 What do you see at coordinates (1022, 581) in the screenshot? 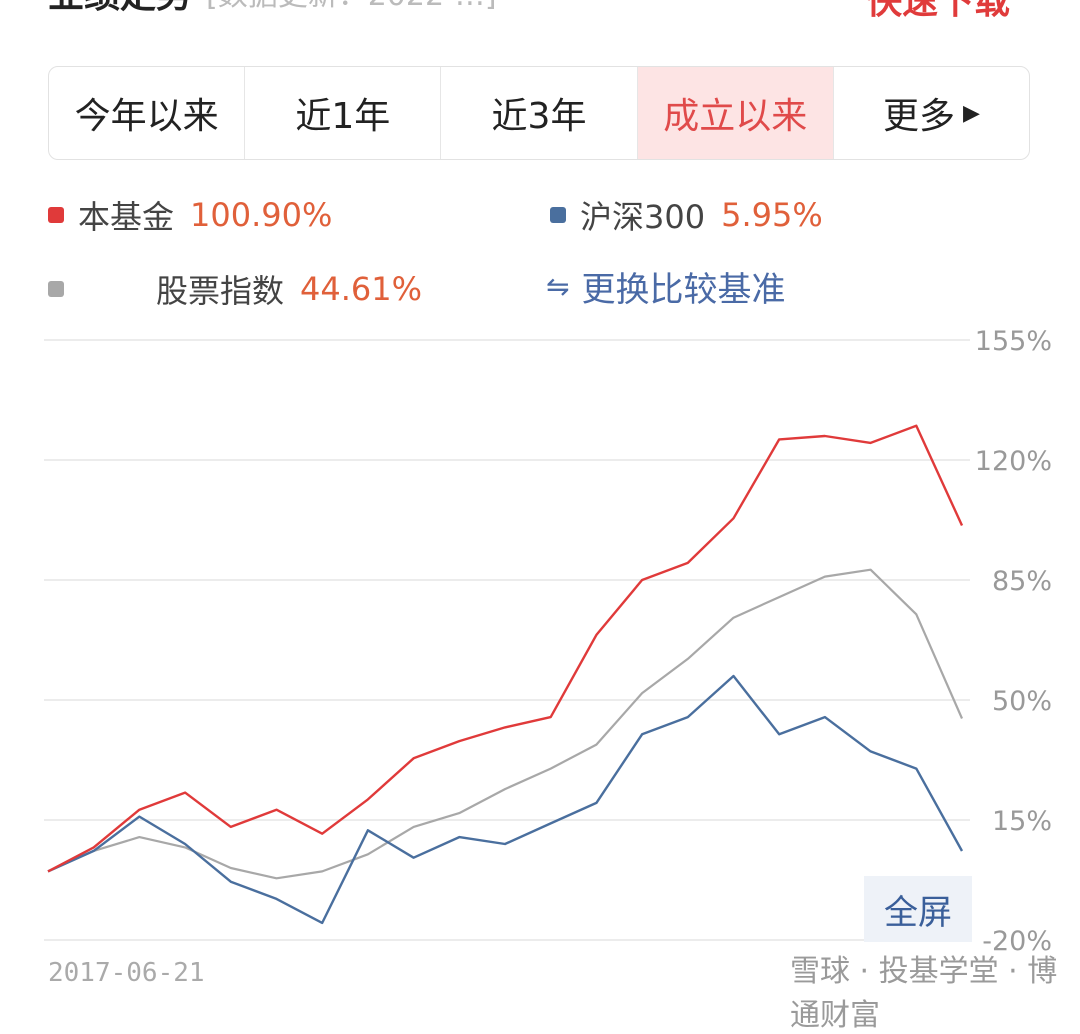
I see `y-tick-label: 85%` at bounding box center [1022, 581].